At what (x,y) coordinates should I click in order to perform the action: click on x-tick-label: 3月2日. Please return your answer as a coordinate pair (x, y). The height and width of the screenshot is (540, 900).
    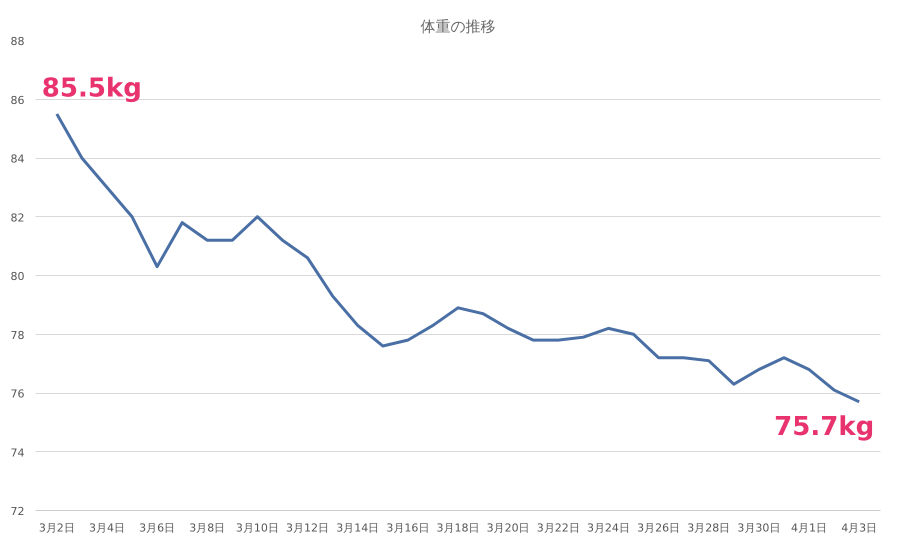
    Looking at the image, I should click on (56, 528).